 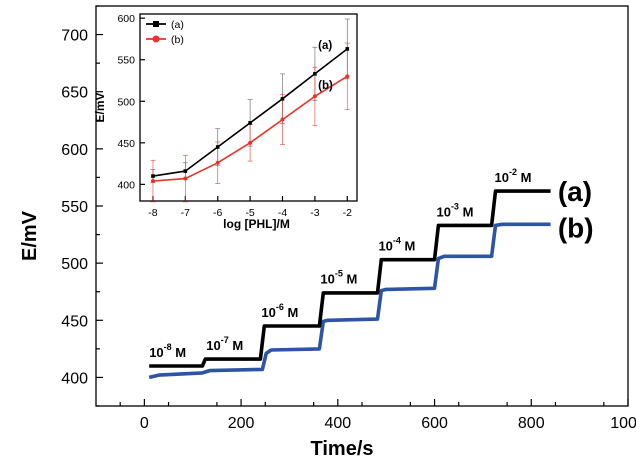 What do you see at coordinates (126, 61) in the screenshot?
I see `inset-y-tick-label: 550` at bounding box center [126, 61].